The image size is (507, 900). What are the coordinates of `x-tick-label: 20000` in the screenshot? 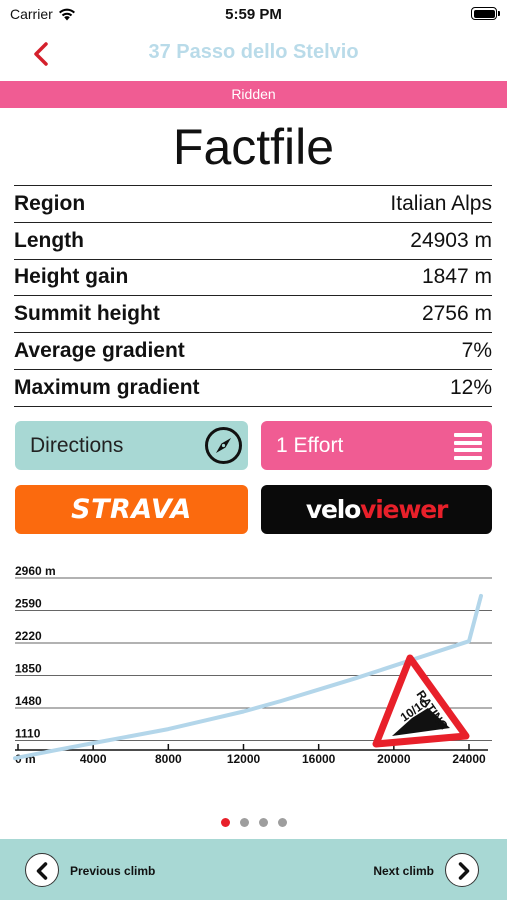 It's located at (394, 759).